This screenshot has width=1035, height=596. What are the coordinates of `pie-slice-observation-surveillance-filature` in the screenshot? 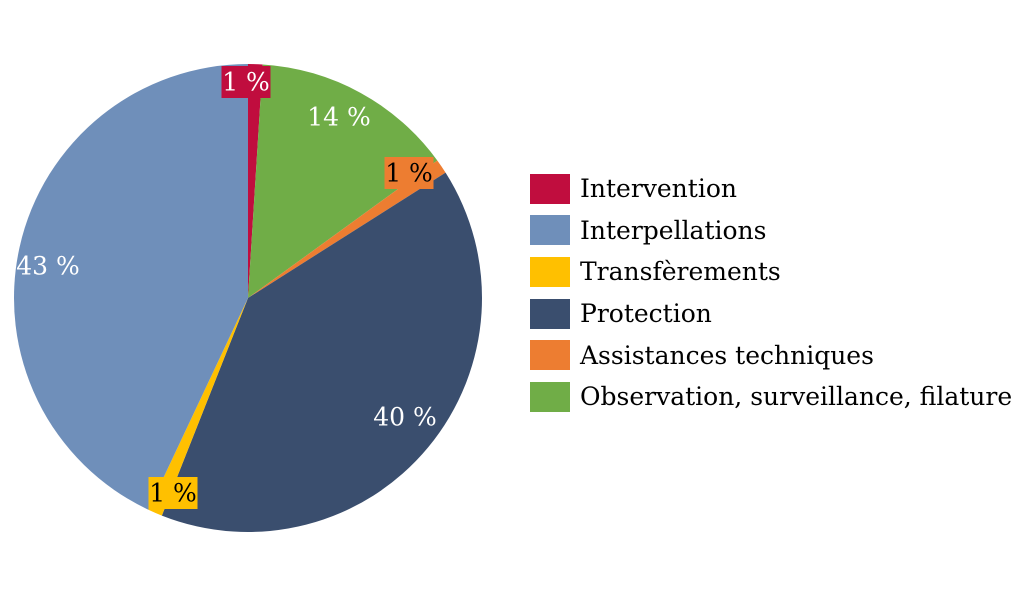 It's located at (343, 181).